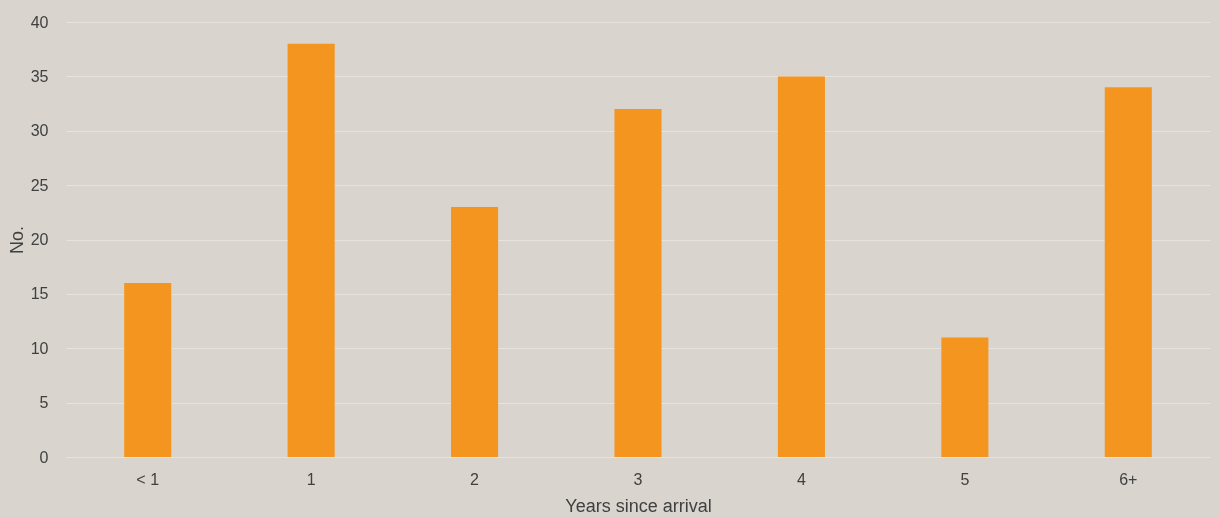 The height and width of the screenshot is (517, 1220). Describe the element at coordinates (16, 240) in the screenshot. I see `y-axis-title: No.` at that location.